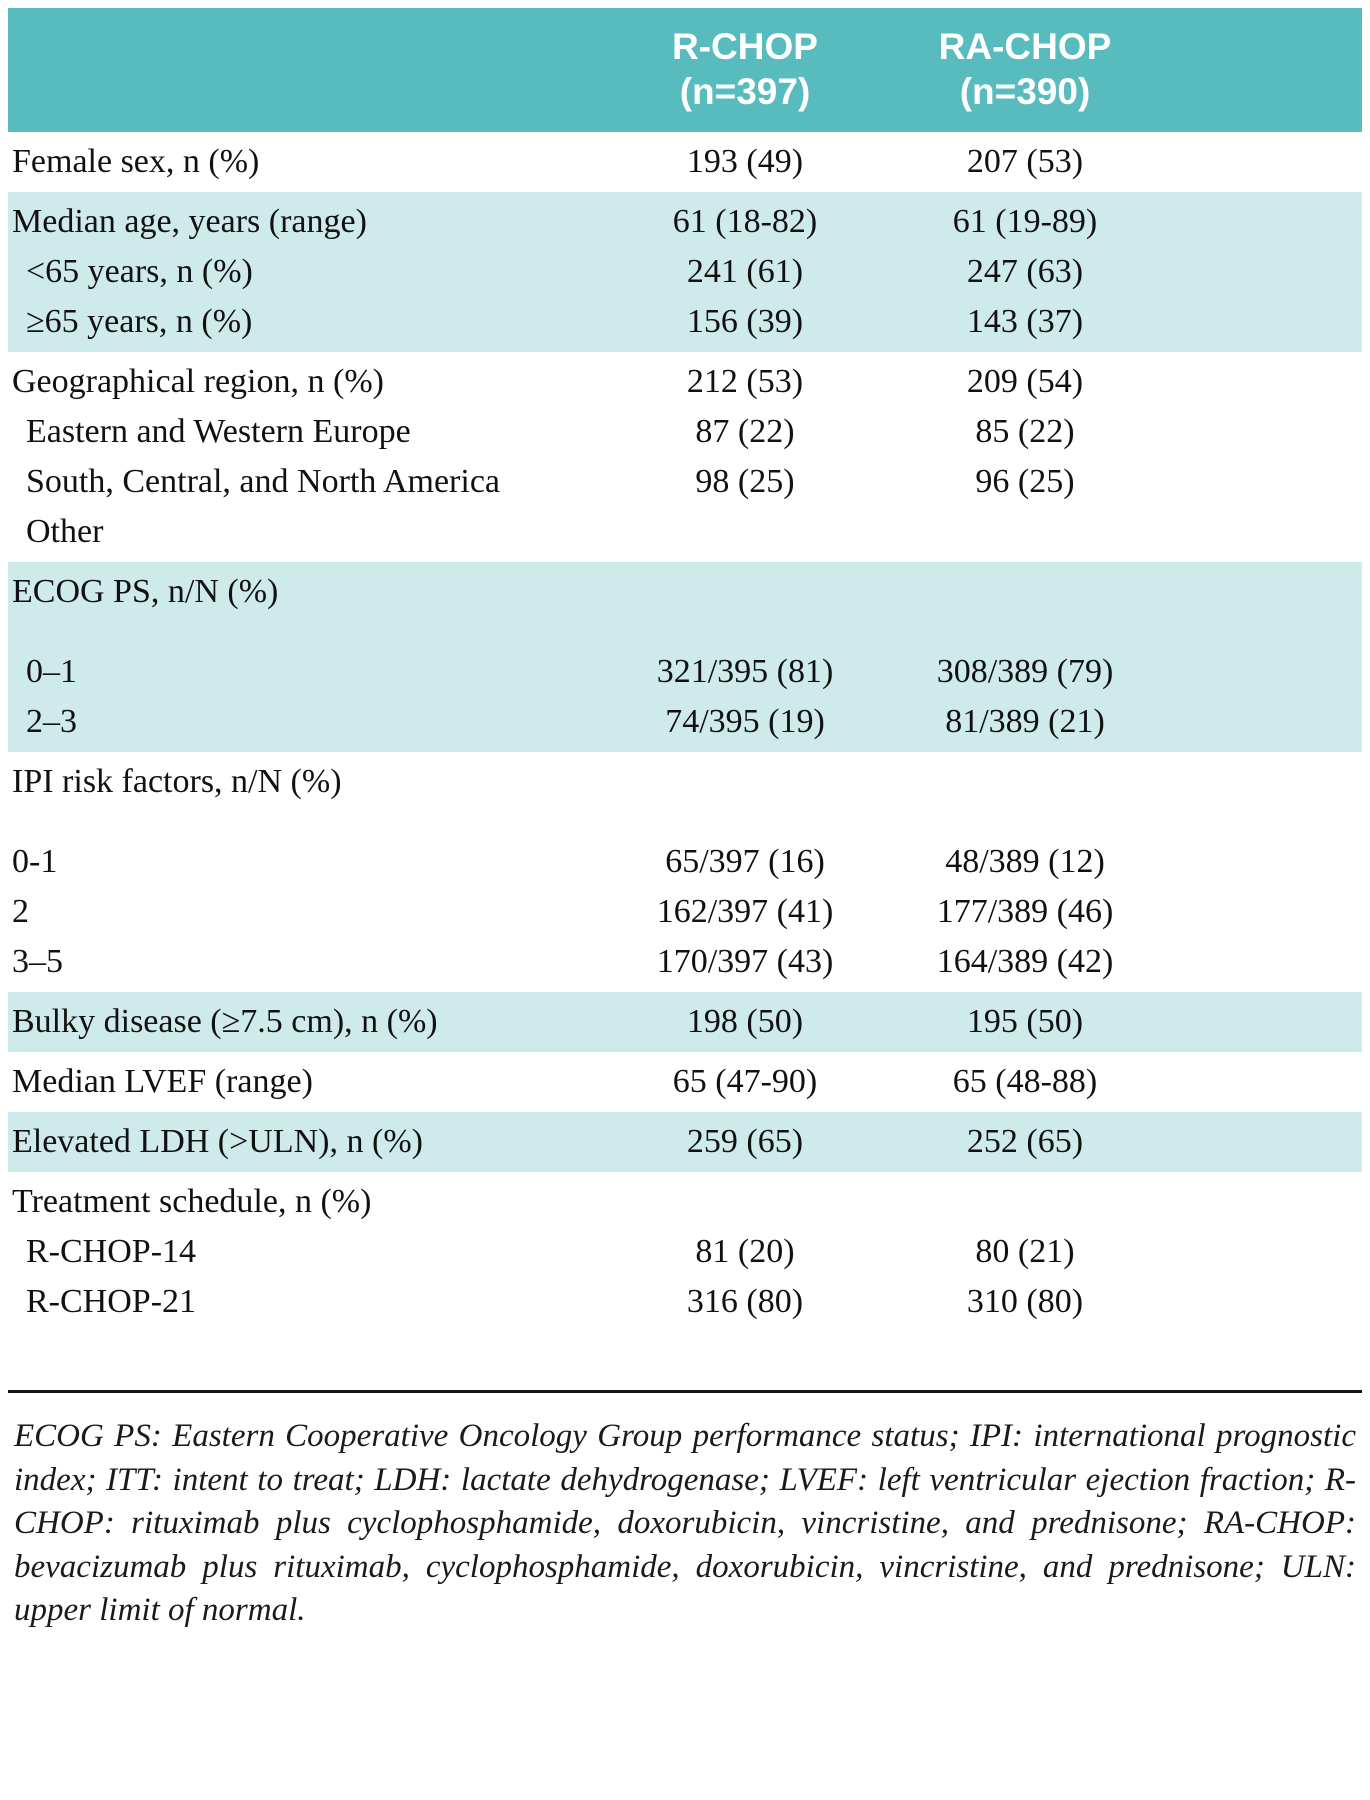  What do you see at coordinates (1025, 722) in the screenshot?
I see `ra-chop-value: 81/389 (21)` at bounding box center [1025, 722].